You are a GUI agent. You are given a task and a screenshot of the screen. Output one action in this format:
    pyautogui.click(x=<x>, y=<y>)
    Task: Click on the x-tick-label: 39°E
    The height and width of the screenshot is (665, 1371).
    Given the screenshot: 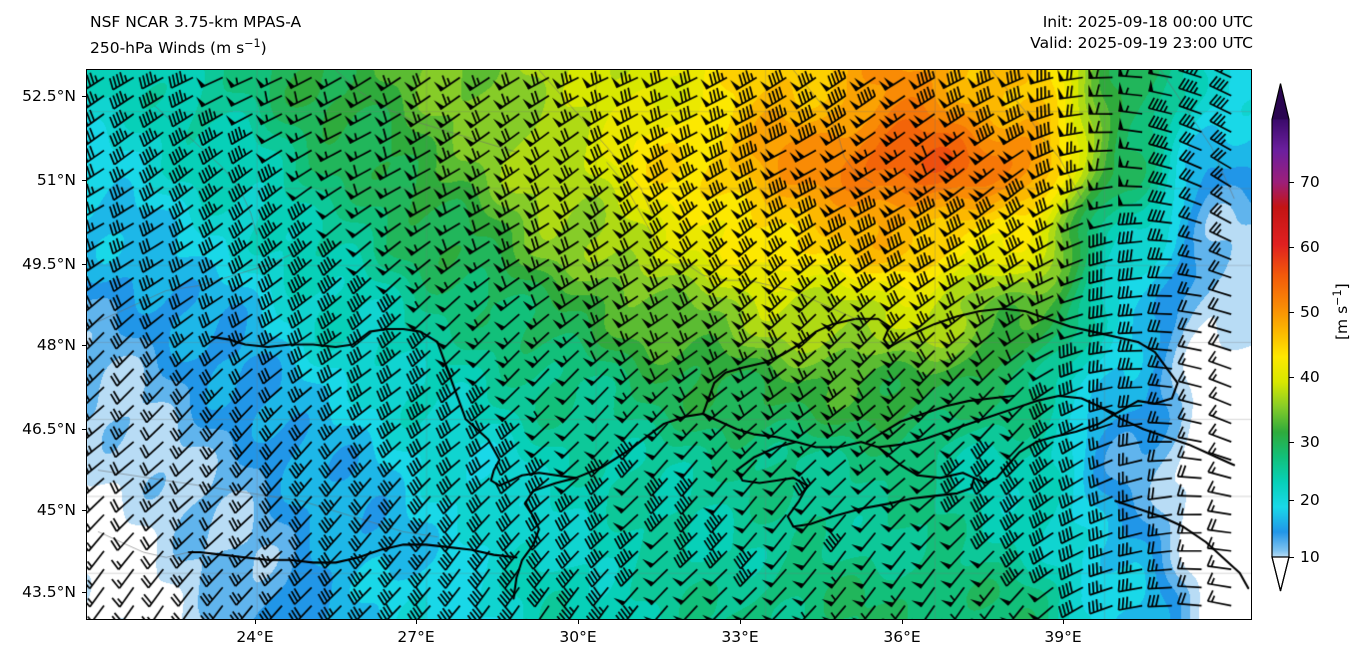 What is the action you would take?
    pyautogui.click(x=1063, y=637)
    